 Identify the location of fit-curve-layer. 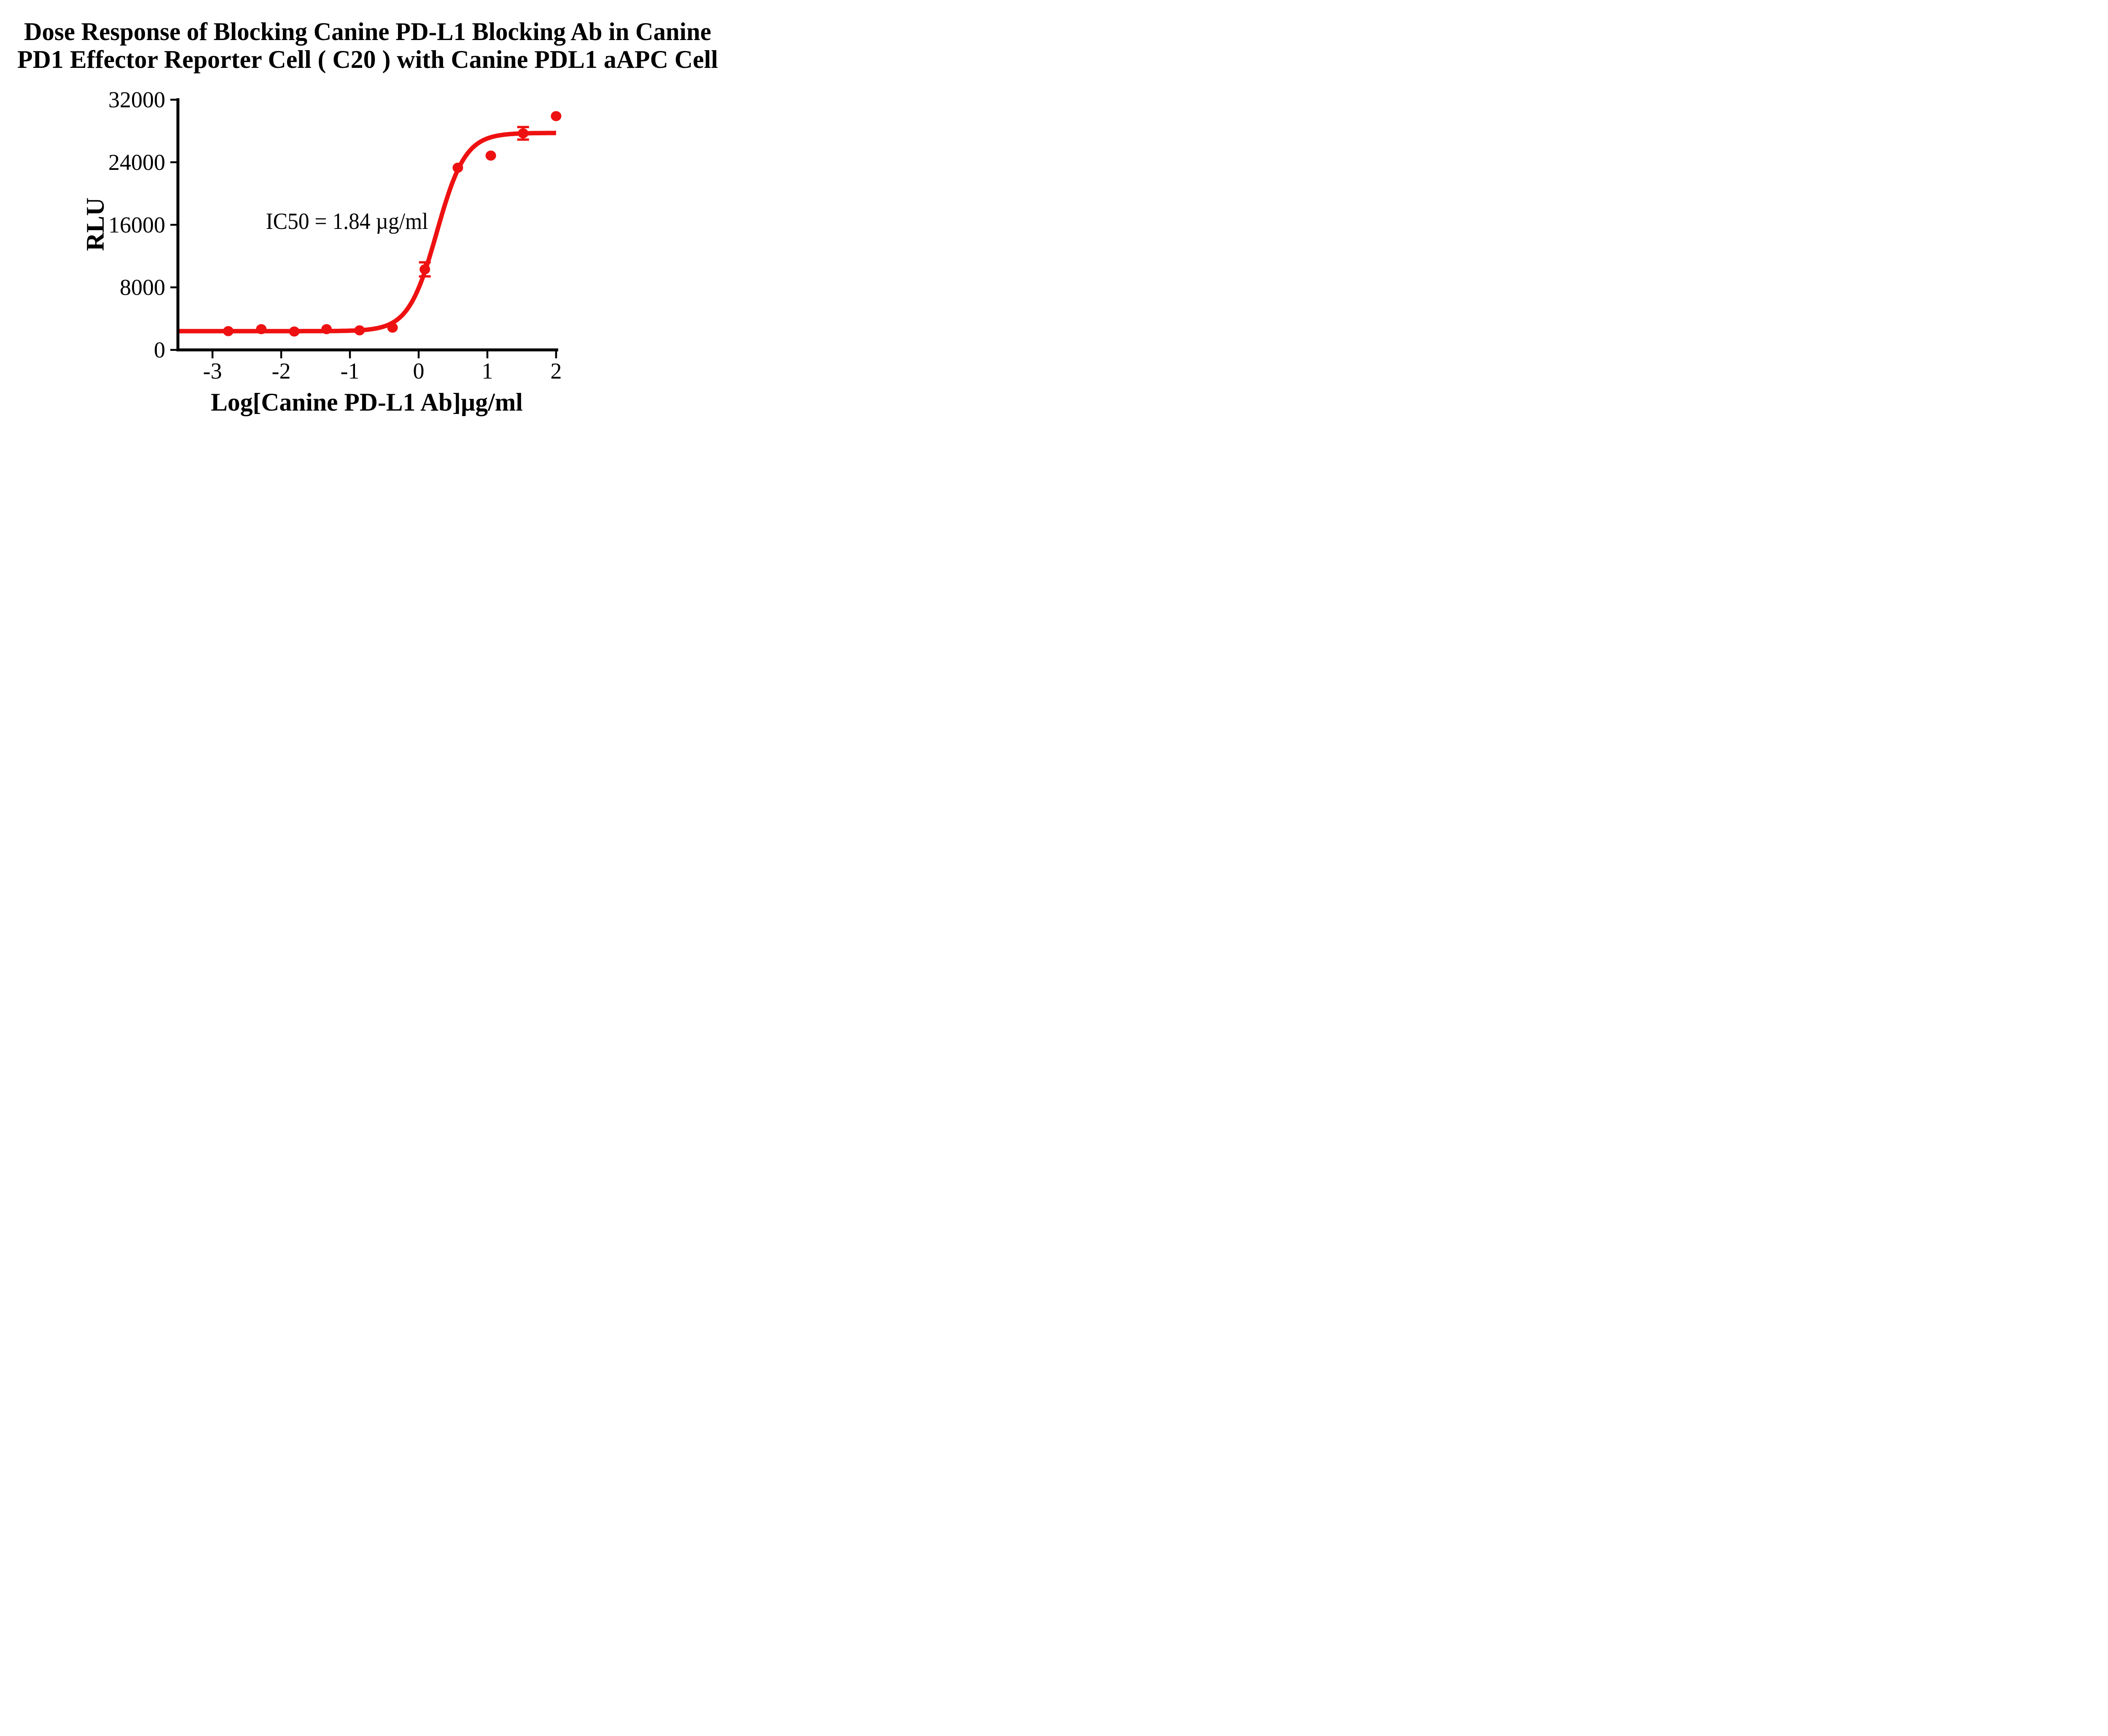
(367, 232).